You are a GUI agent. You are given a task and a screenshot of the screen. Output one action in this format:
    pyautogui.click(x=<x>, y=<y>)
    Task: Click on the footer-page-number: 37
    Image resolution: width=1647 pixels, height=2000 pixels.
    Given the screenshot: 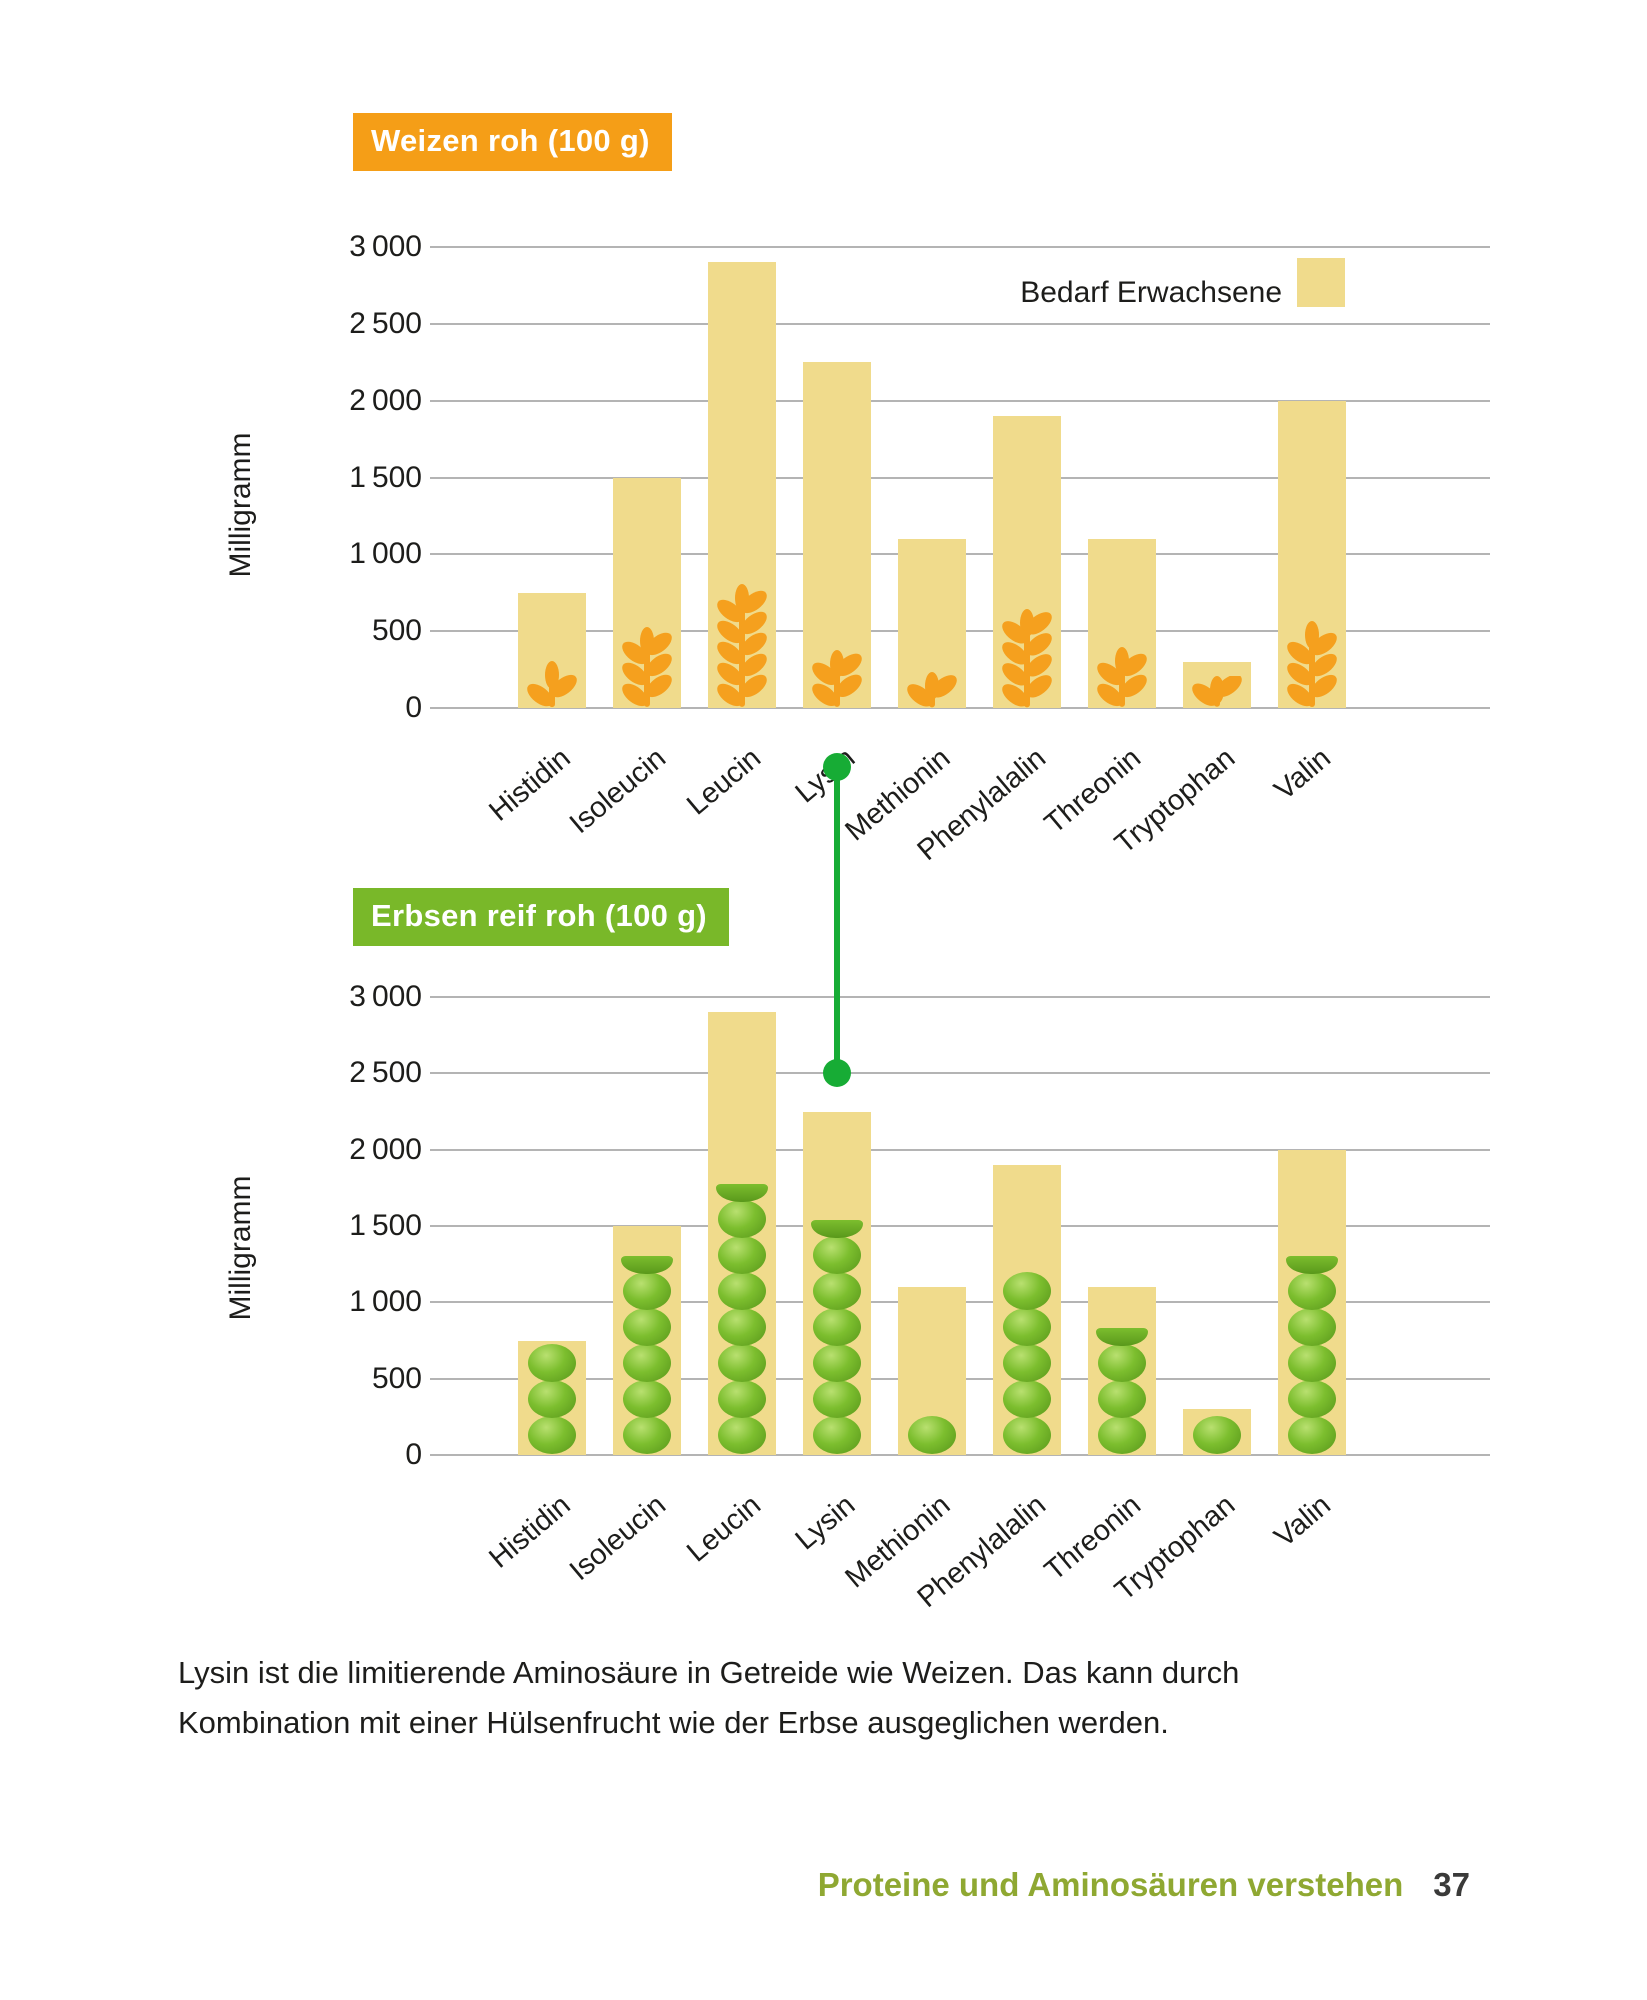 What is the action you would take?
    pyautogui.click(x=1451, y=1884)
    